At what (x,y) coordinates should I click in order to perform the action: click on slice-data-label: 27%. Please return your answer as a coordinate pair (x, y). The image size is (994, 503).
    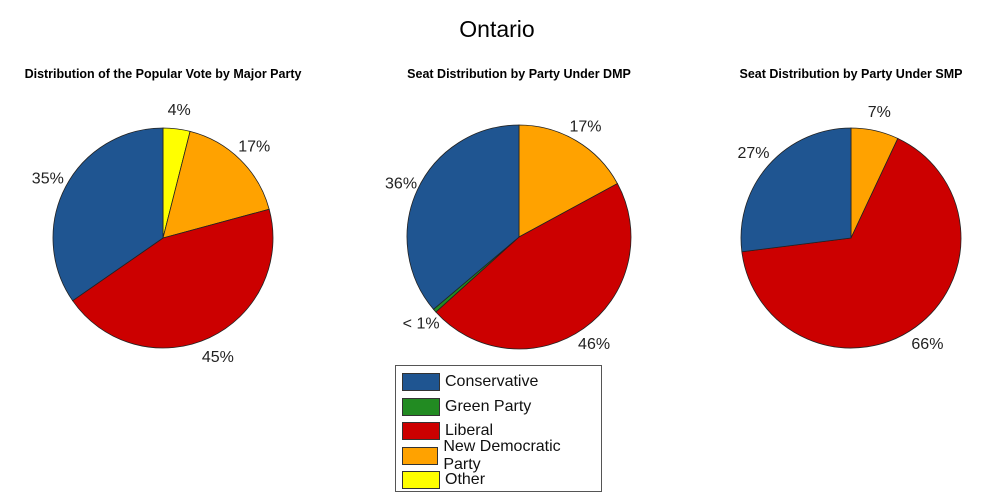
    Looking at the image, I should click on (753, 153).